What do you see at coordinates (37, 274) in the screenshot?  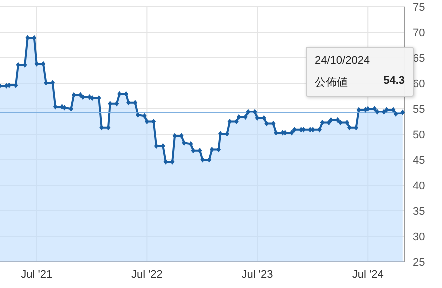 I see `x-tick-label: Jul '21` at bounding box center [37, 274].